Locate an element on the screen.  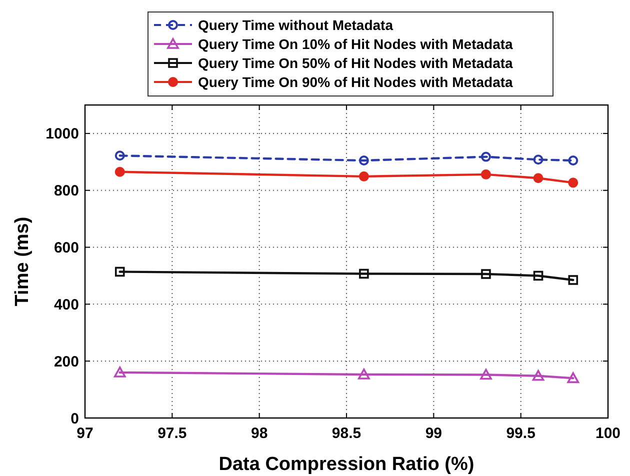
y-tick-label: 400 is located at coordinates (66, 305).